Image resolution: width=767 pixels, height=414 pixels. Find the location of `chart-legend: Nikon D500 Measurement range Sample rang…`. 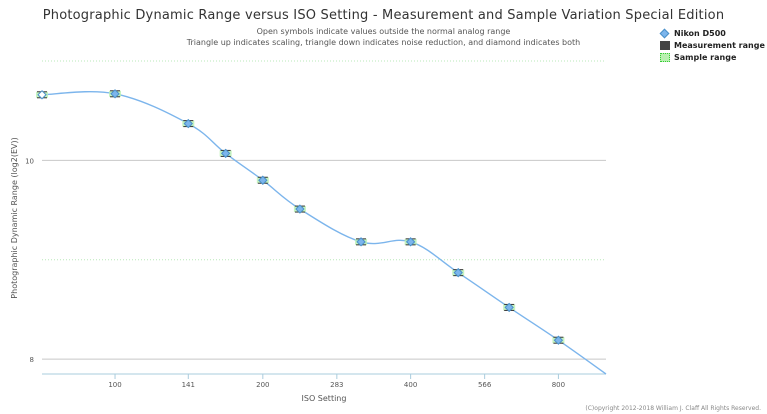

chart-legend: Nikon D500 Measurement range Sample rang… is located at coordinates (712, 46).